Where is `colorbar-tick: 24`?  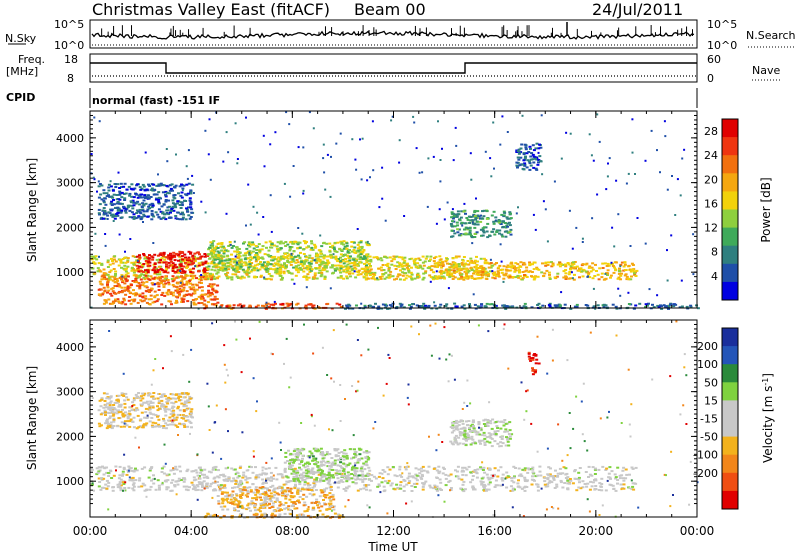 colorbar-tick: 24 is located at coordinates (711, 155).